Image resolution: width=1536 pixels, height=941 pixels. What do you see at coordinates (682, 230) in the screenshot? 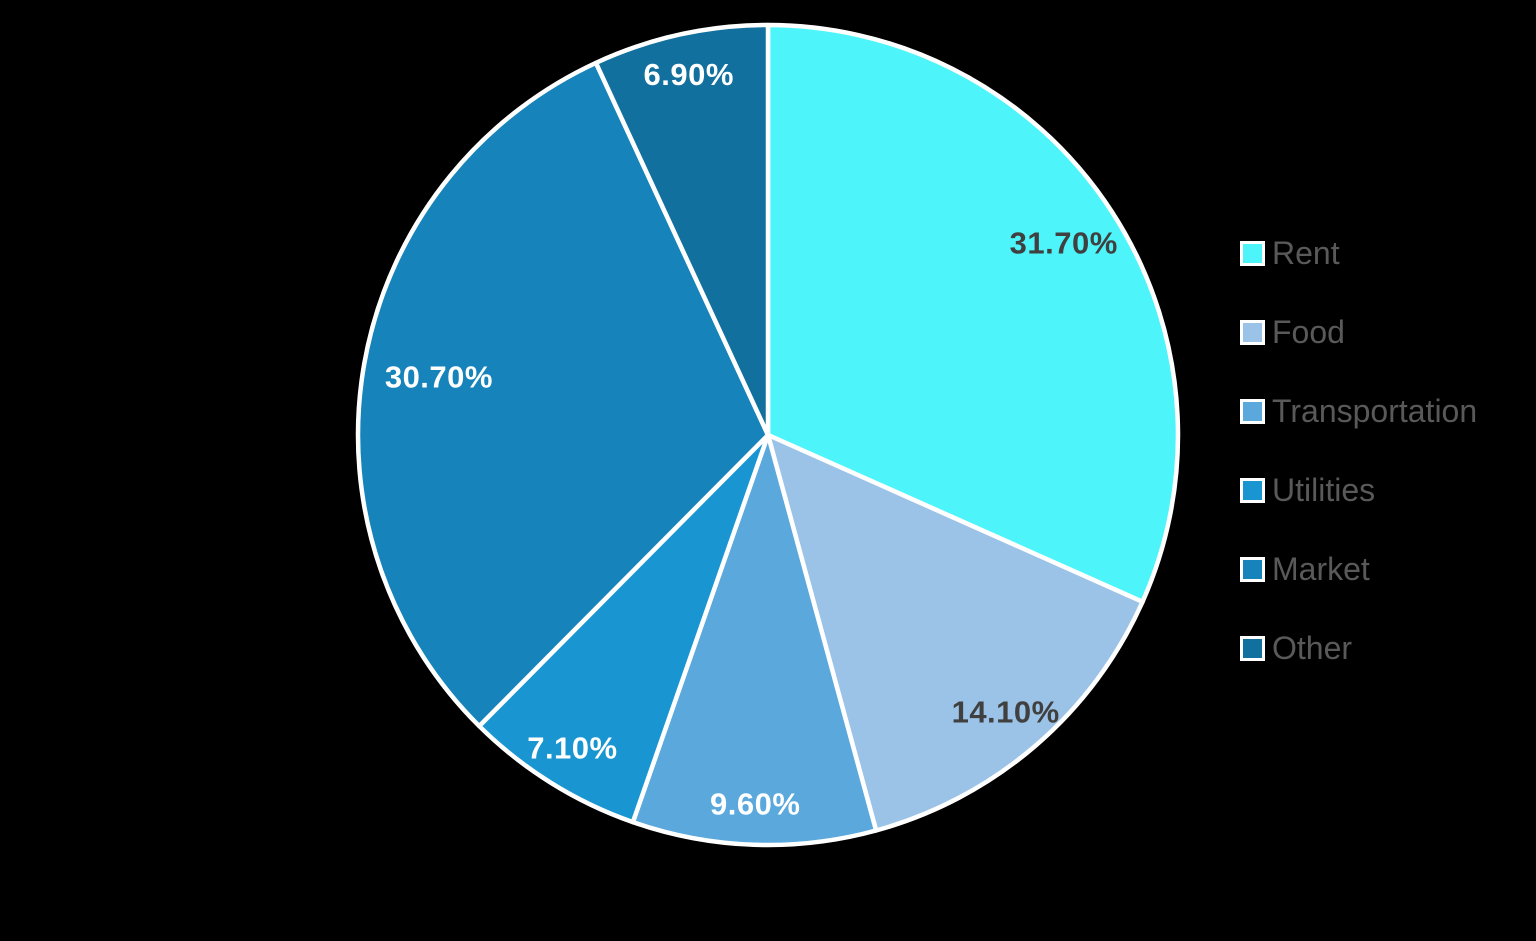
I see `pie-slice-other` at bounding box center [682, 230].